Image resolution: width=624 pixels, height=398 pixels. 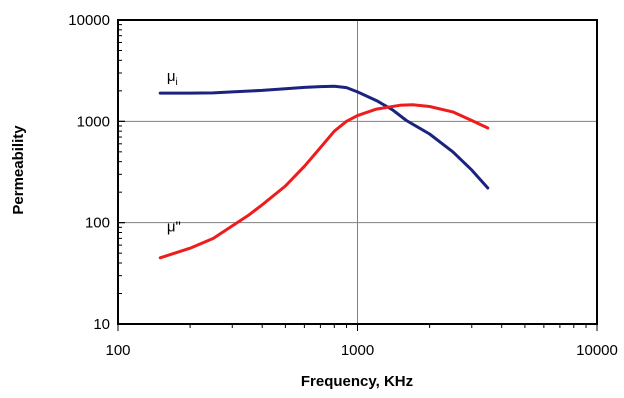 I want to click on y-tick-label: 10000, so click(x=89, y=20).